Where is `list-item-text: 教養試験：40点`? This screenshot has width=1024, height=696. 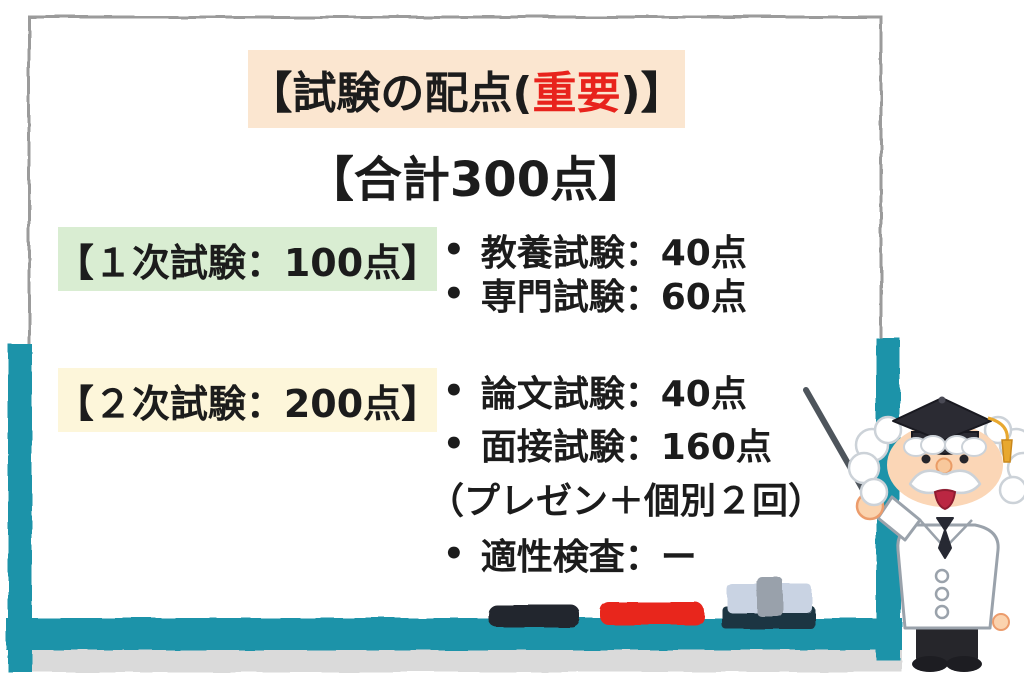 list-item-text: 教養試験：40点 is located at coordinates (613, 253).